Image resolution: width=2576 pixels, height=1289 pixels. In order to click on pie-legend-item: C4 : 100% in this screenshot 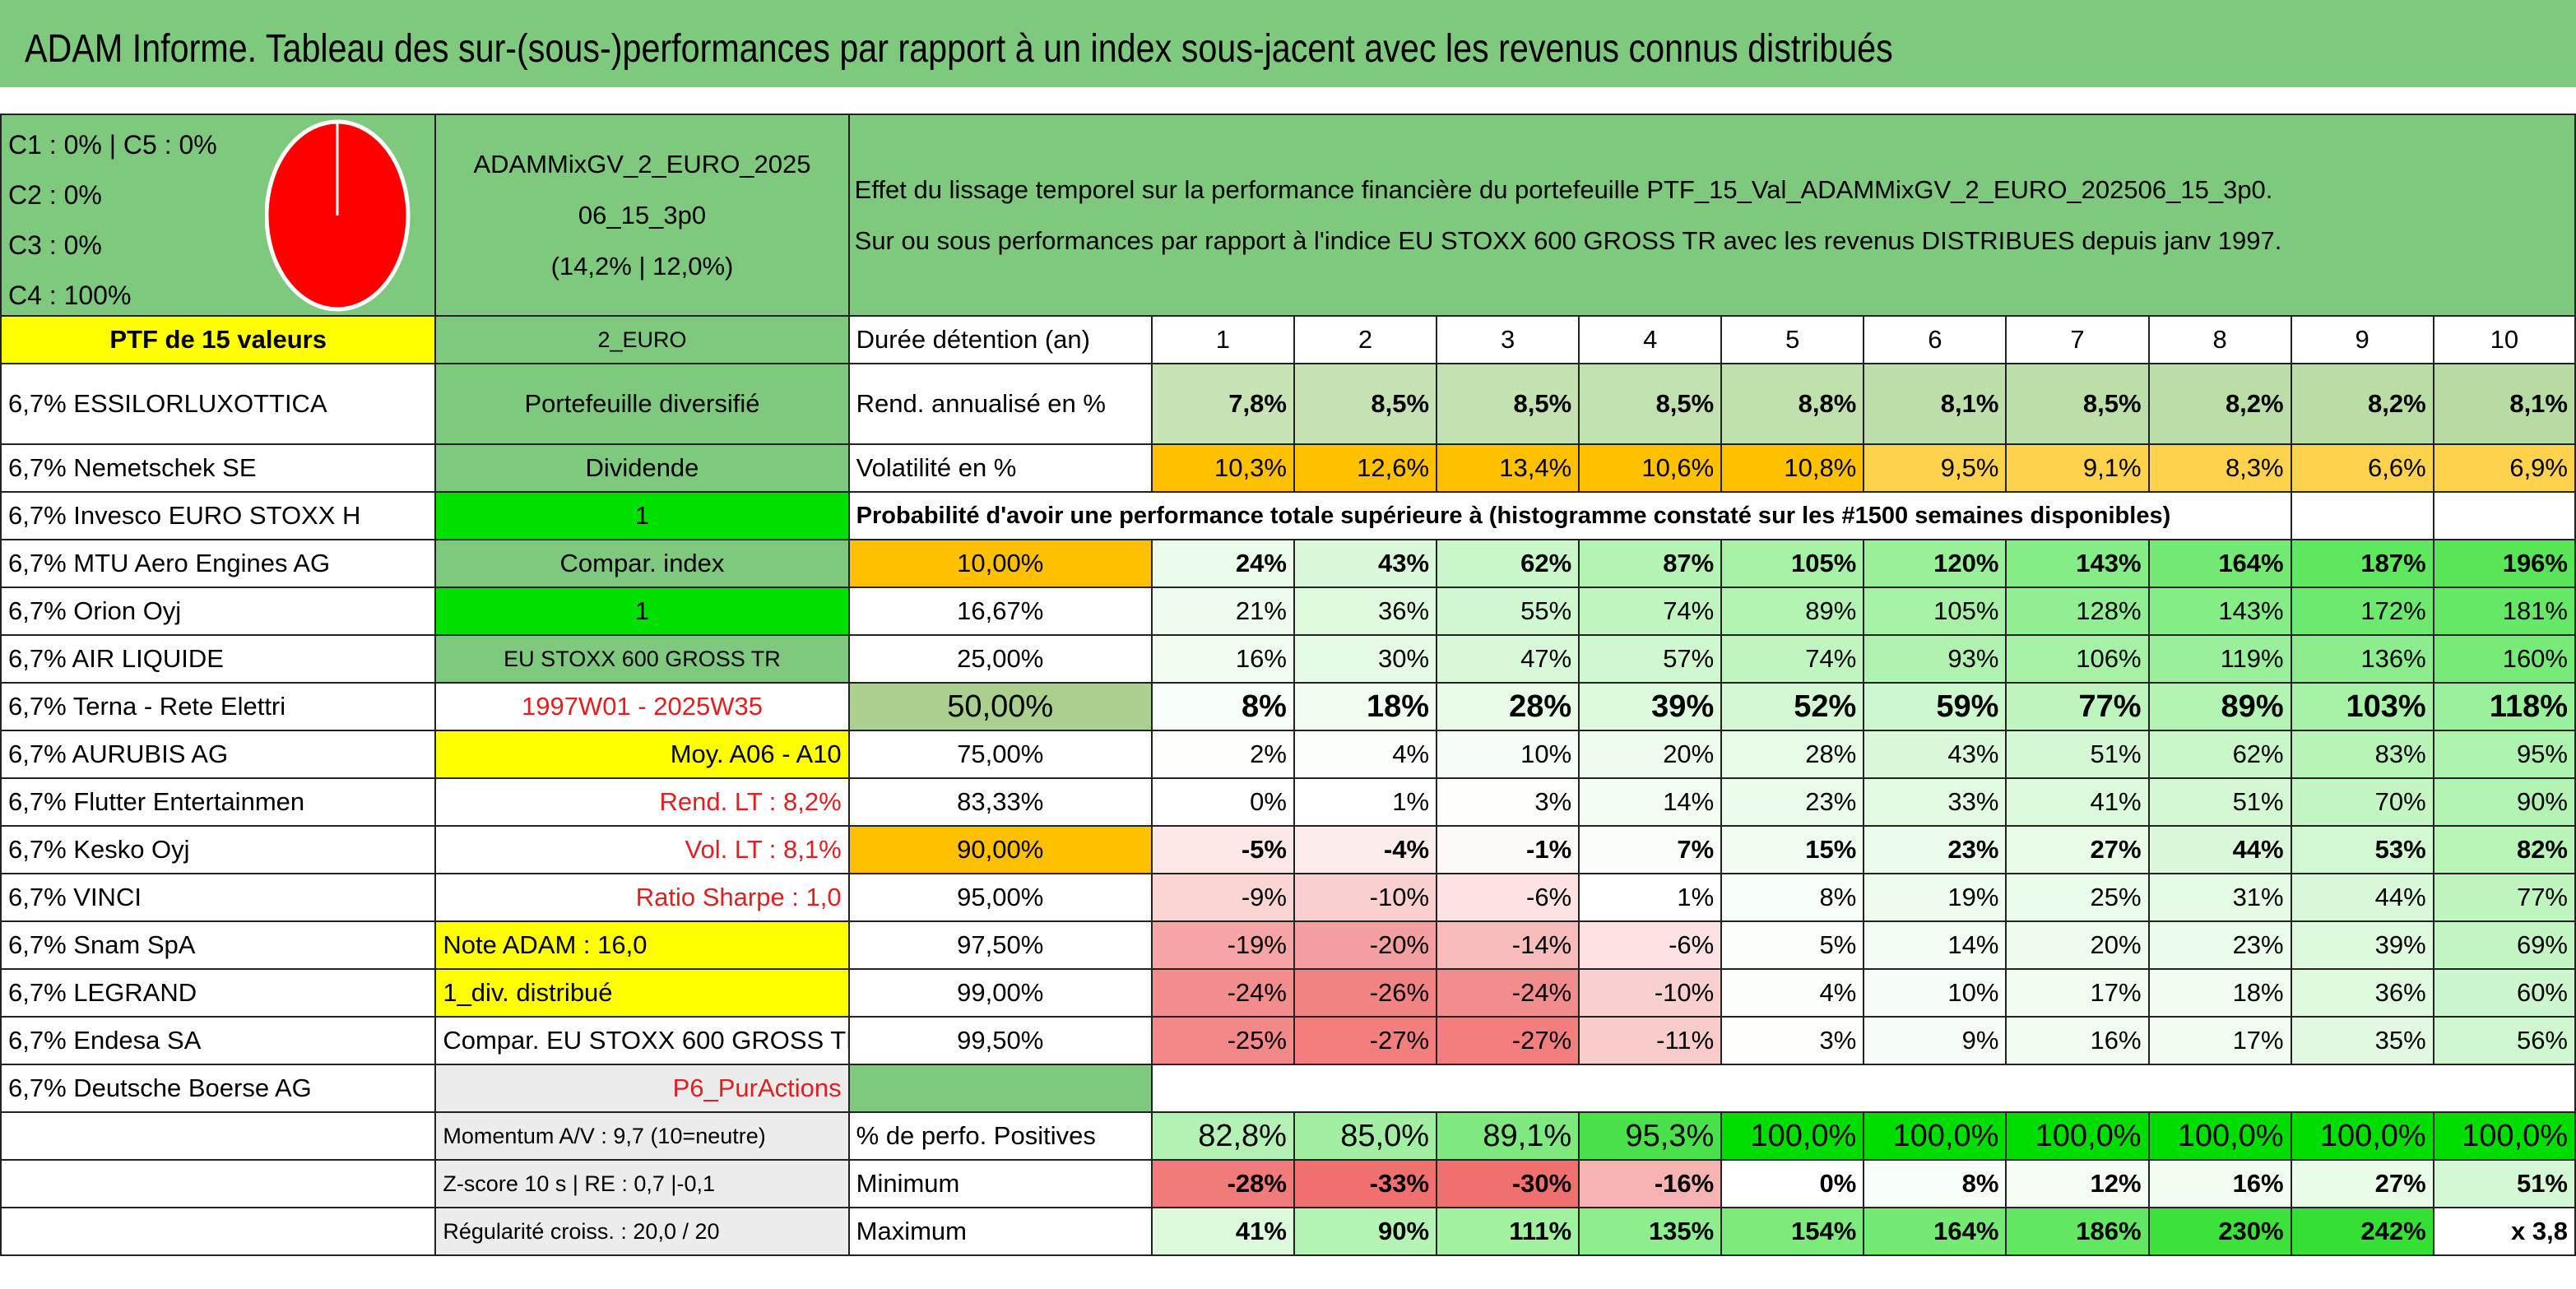, I will do `click(70, 295)`.